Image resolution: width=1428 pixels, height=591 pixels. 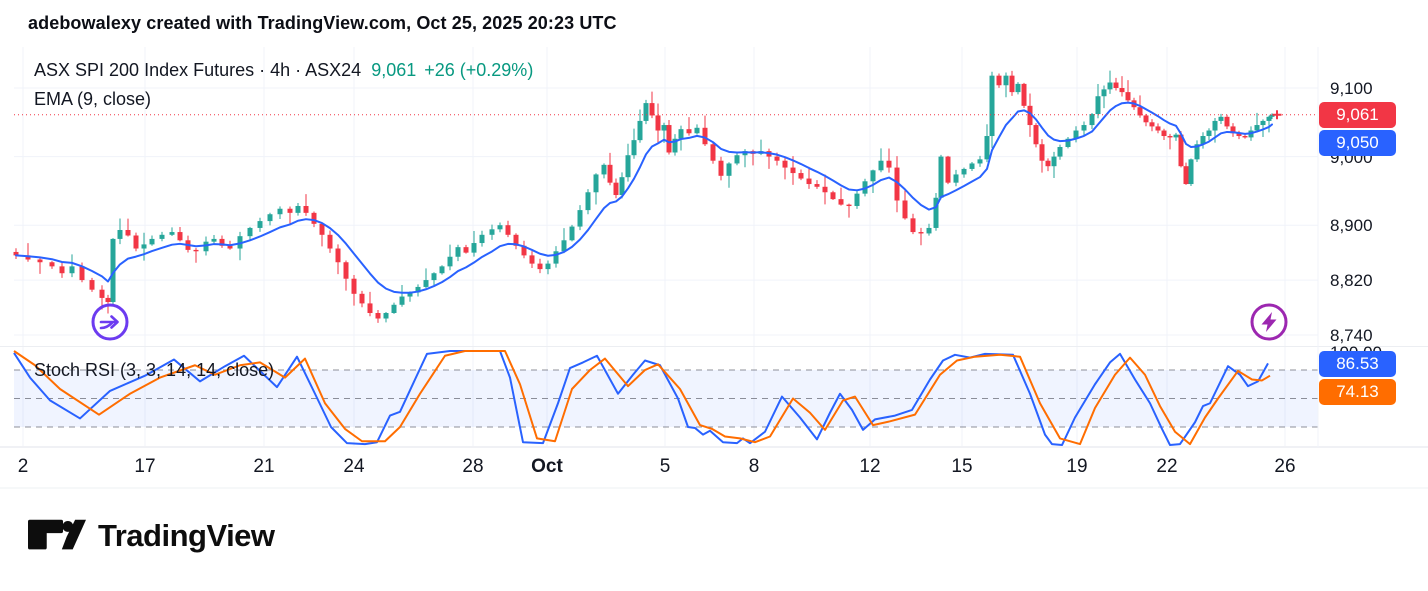 I want to click on time-axis-label: 5, so click(x=665, y=466).